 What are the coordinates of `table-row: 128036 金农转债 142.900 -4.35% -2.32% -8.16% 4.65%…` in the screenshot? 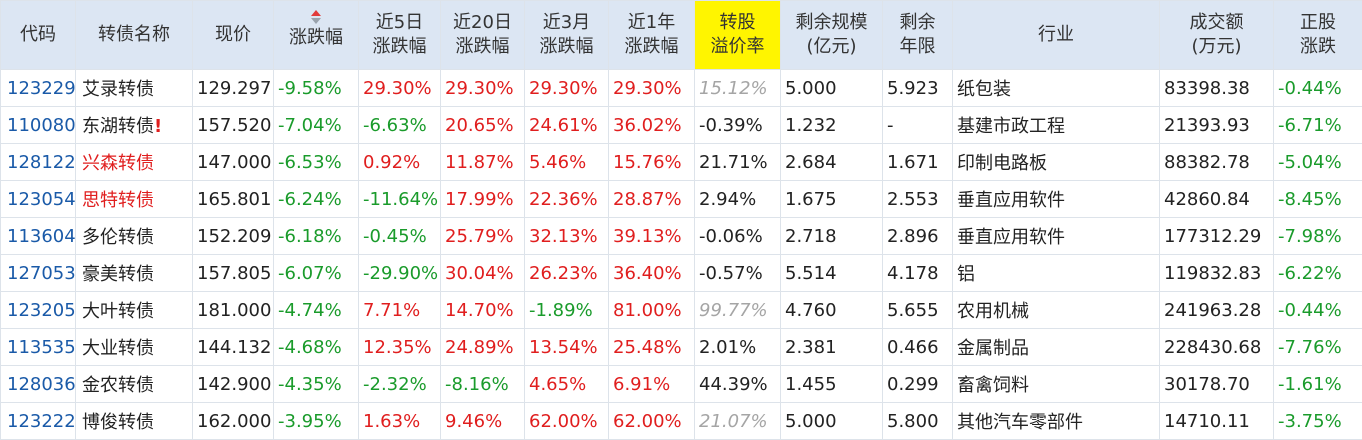 It's located at (681, 384).